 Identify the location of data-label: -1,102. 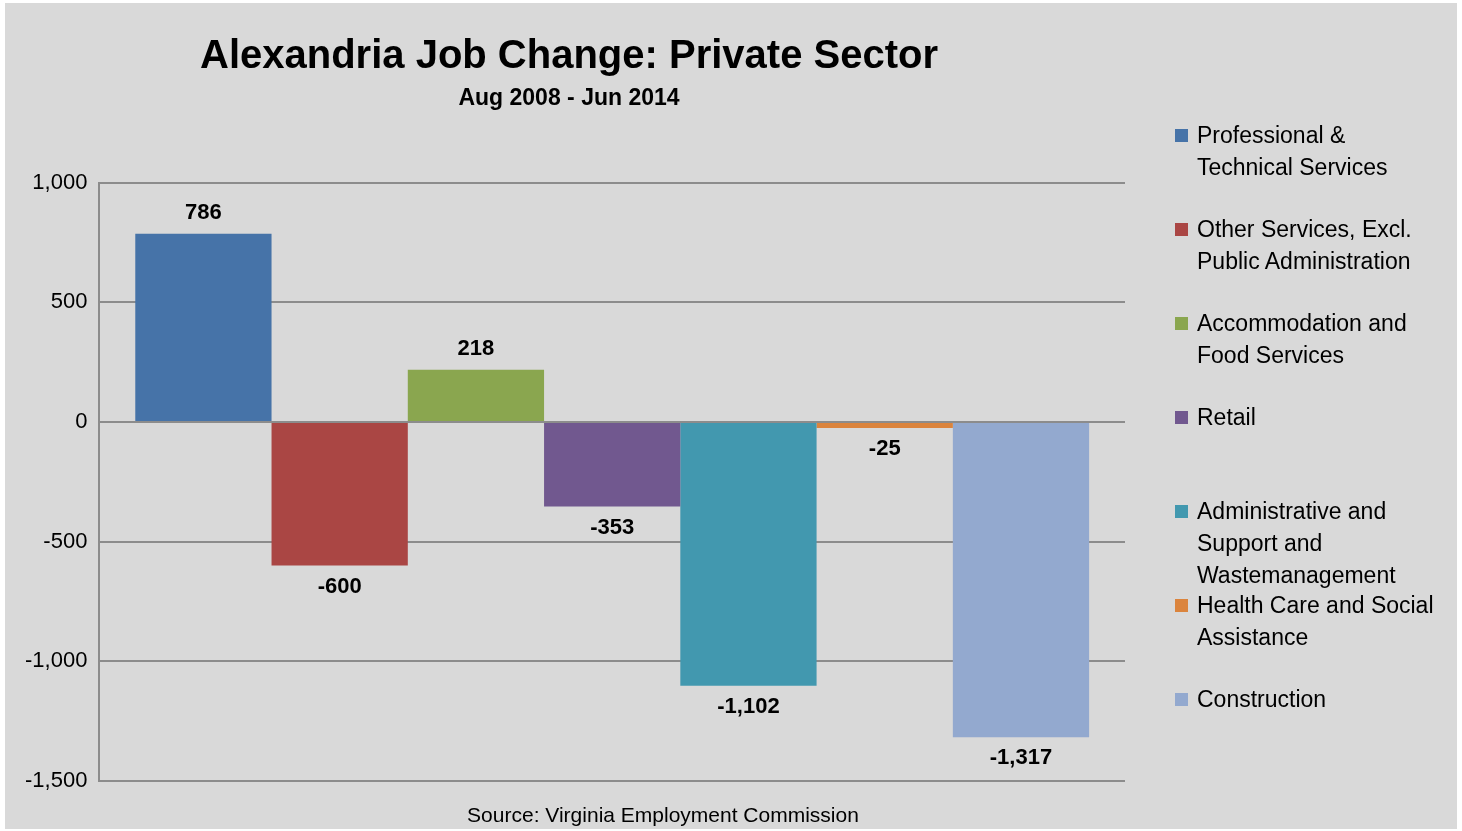
(748, 705).